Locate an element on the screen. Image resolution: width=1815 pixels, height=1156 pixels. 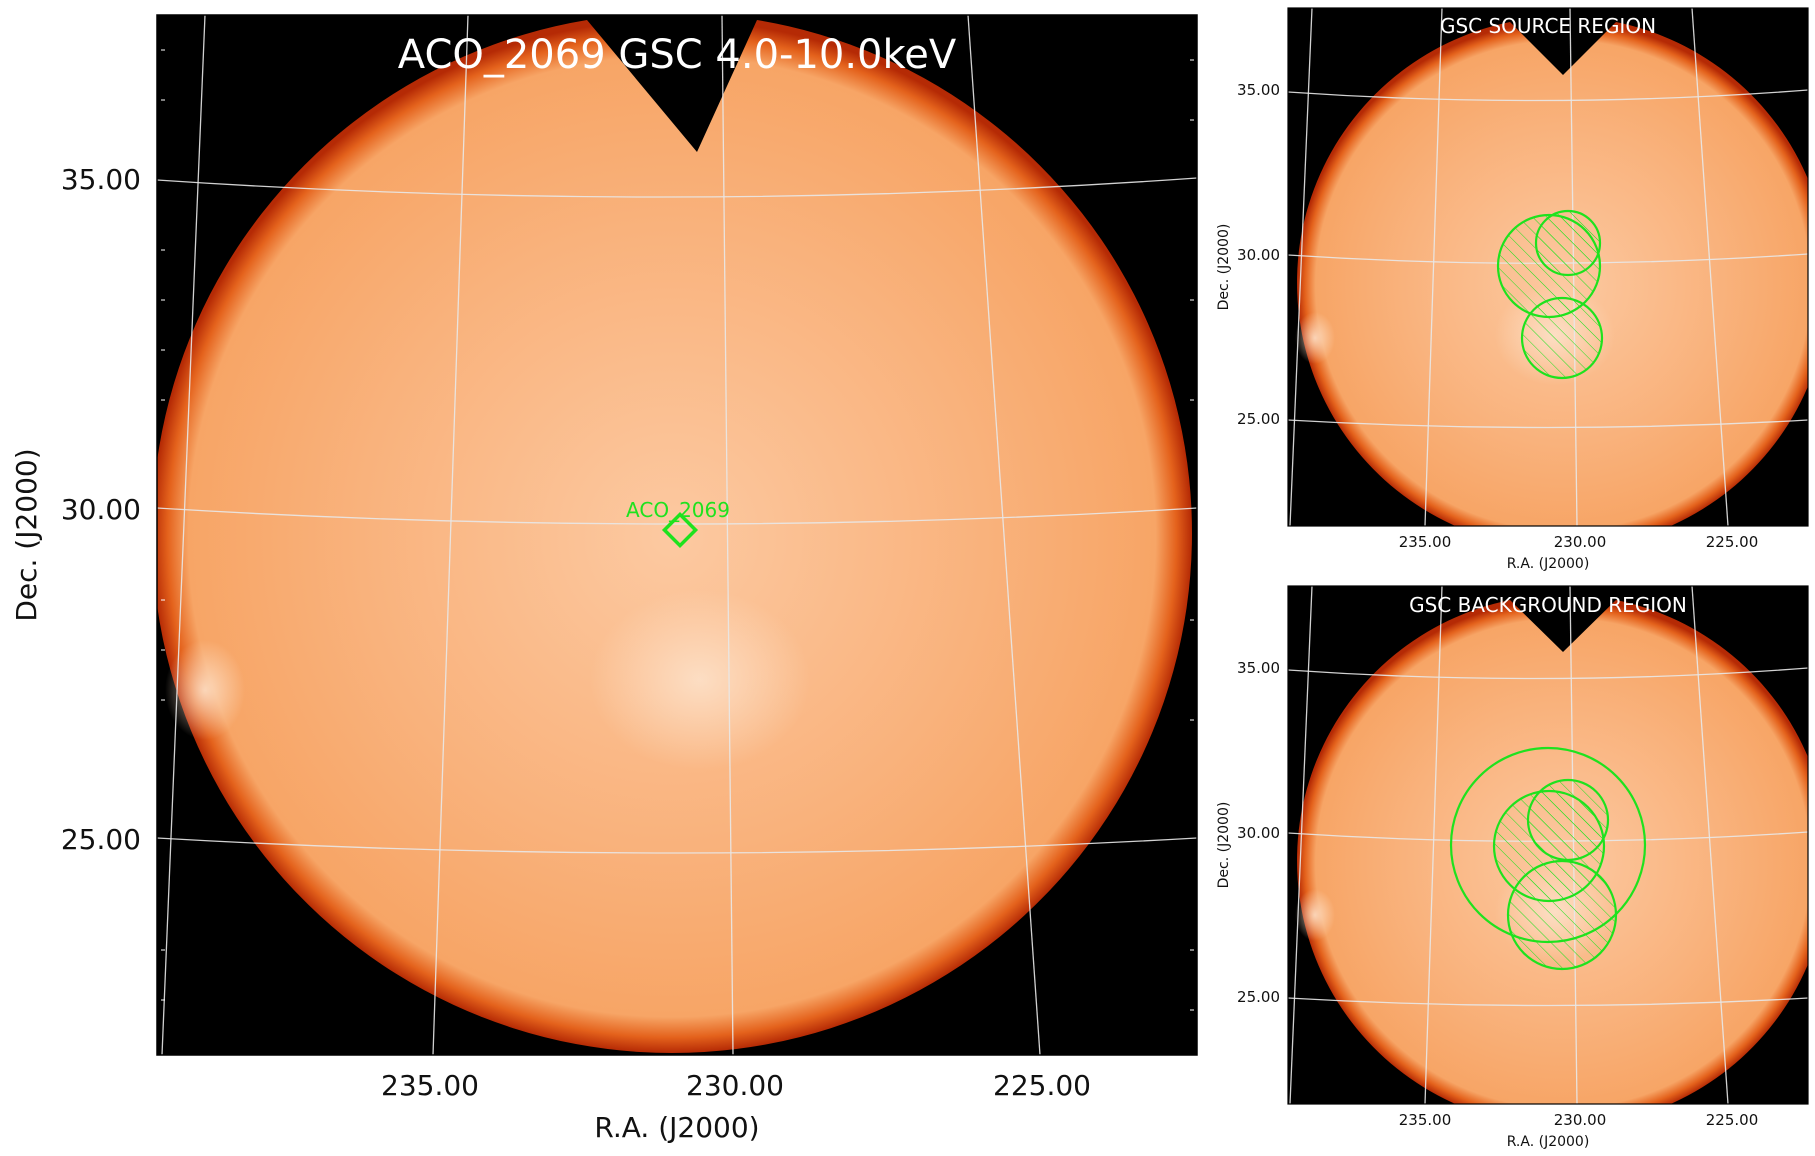
source-xtick-235: 235.00 is located at coordinates (1425, 542).